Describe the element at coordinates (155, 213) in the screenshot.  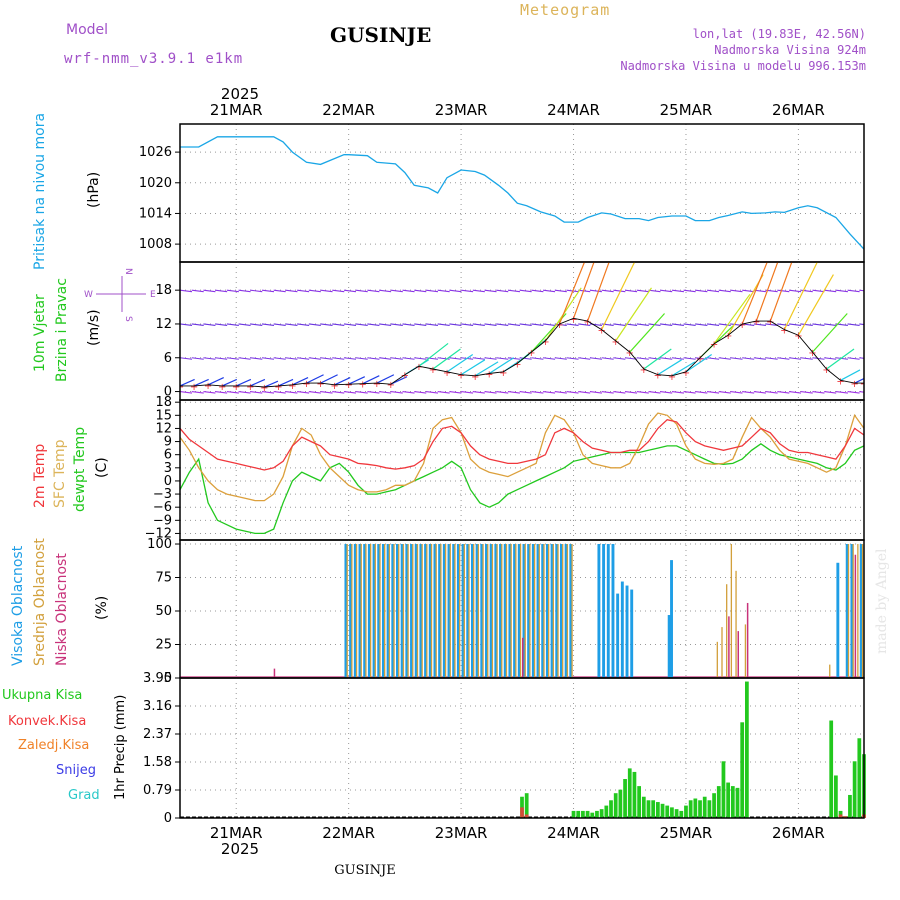
I see `pressure-ytick-label: 1014` at that location.